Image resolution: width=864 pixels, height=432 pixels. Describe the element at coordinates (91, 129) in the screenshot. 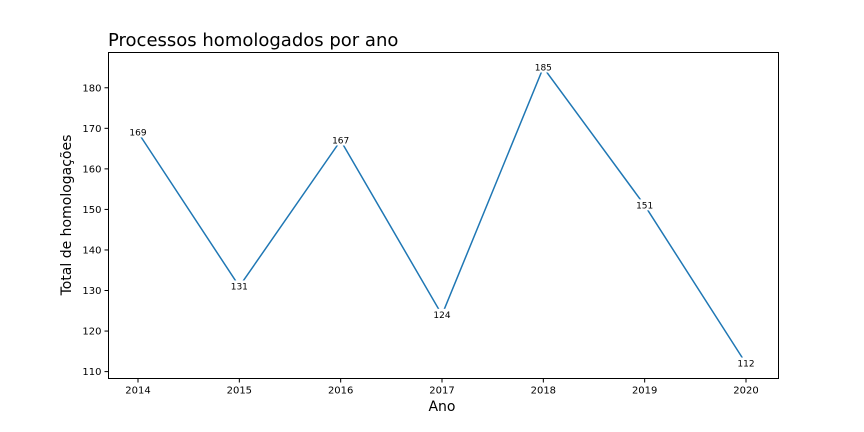

I see `y-tick-label: 170` at that location.